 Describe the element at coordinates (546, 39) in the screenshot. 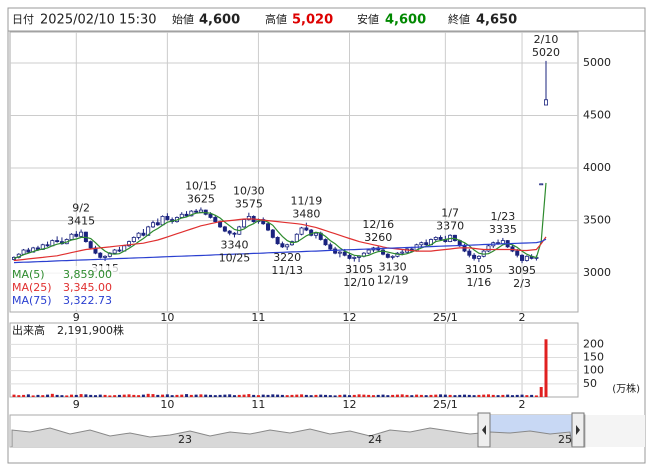

I see `annotation-date: 2/10` at that location.